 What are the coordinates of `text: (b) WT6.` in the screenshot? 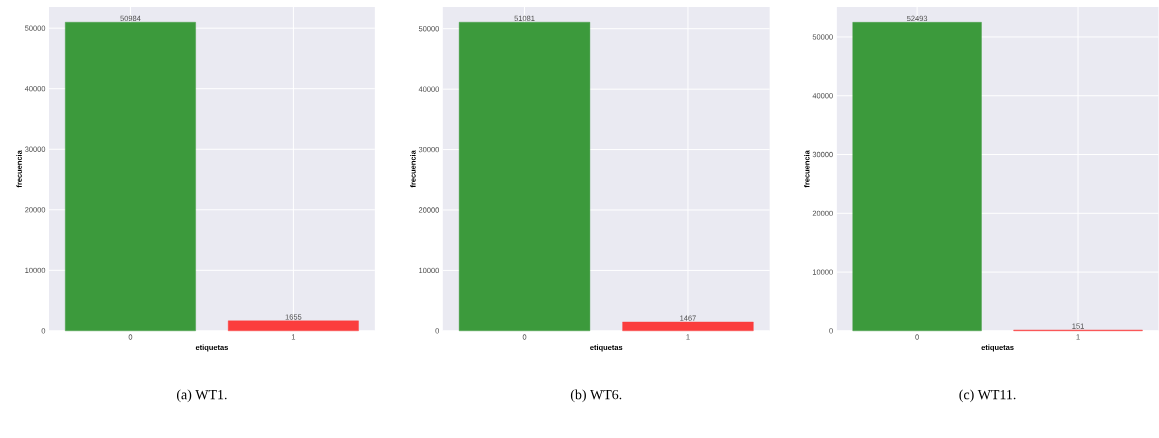 It's located at (596, 396).